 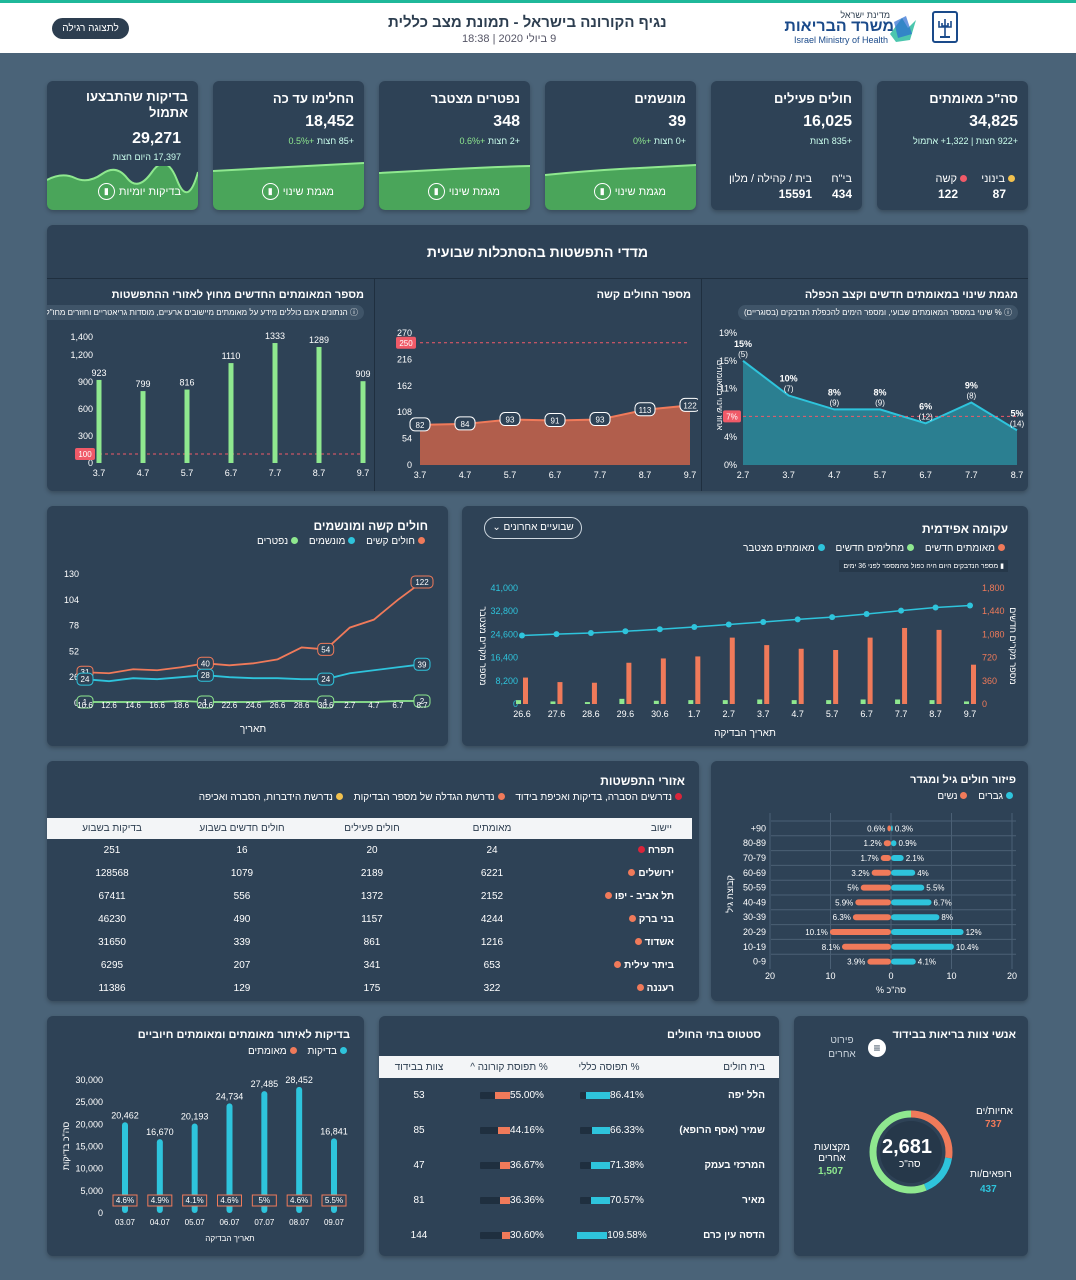 What do you see at coordinates (369, 965) in the screenshot?
I see `table-row: ביתר עילית 653 341 207 6295` at bounding box center [369, 965].